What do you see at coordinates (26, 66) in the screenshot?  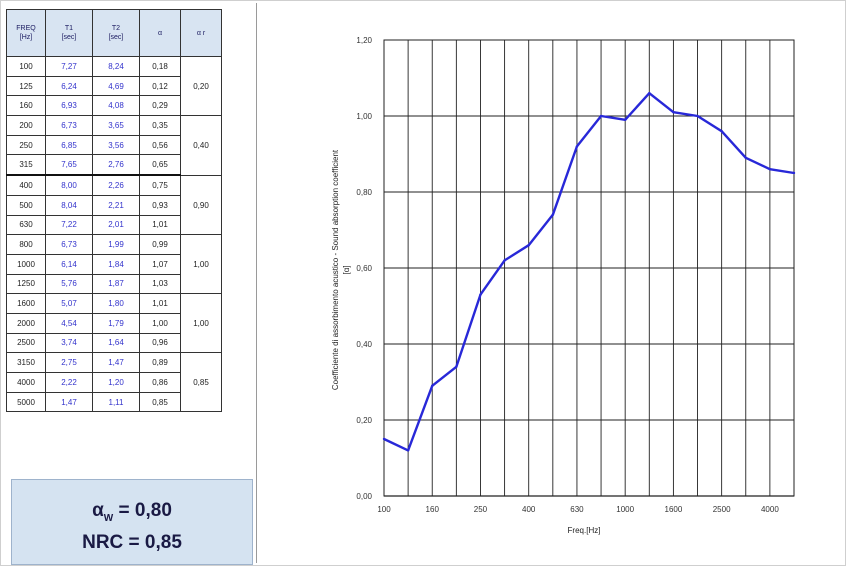 I see `cell-frequency: 100` at bounding box center [26, 66].